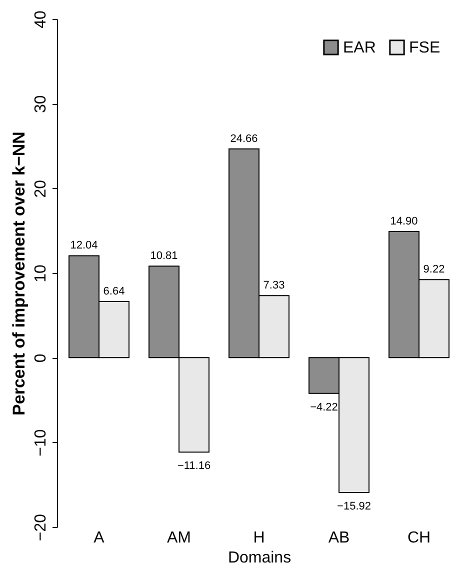  I want to click on y-tick-label: 0, so click(41, 358).